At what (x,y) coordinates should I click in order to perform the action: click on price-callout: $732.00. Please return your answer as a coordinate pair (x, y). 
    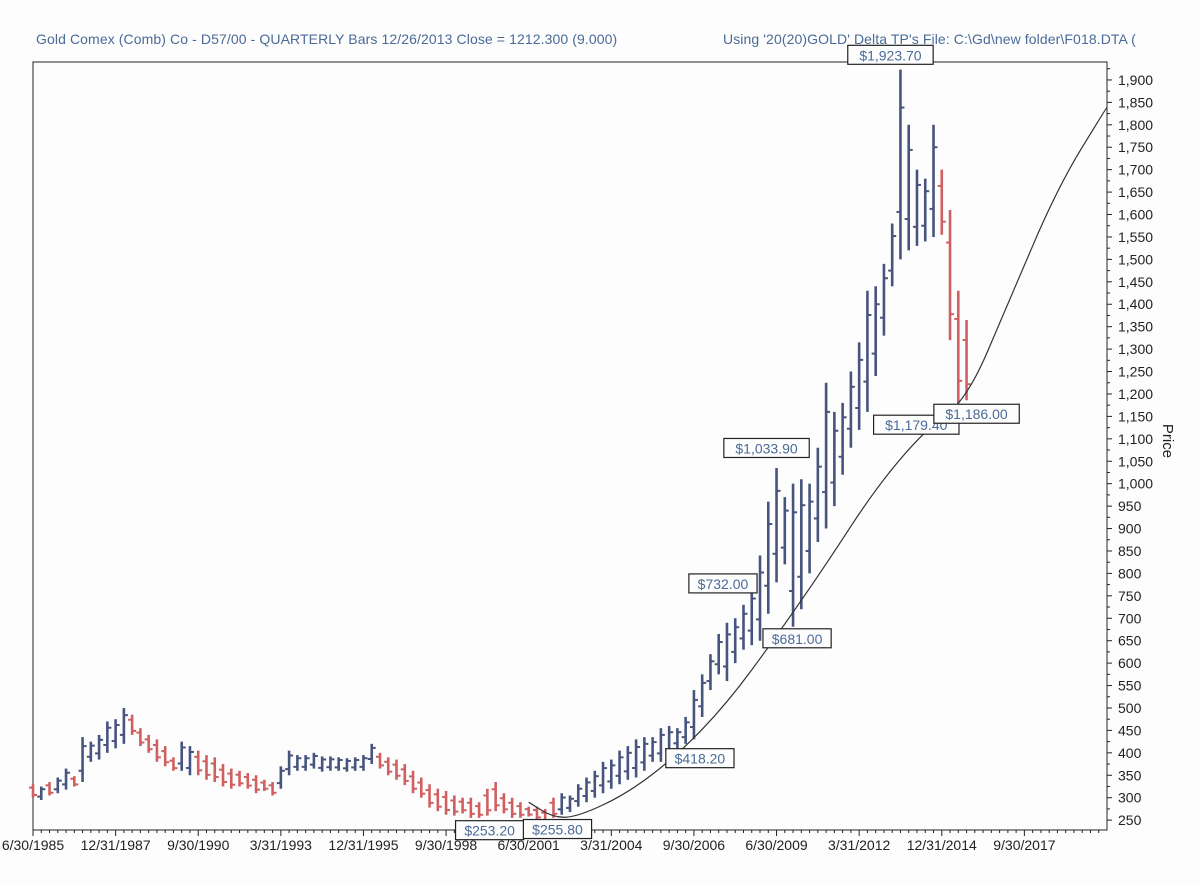
    Looking at the image, I should click on (723, 583).